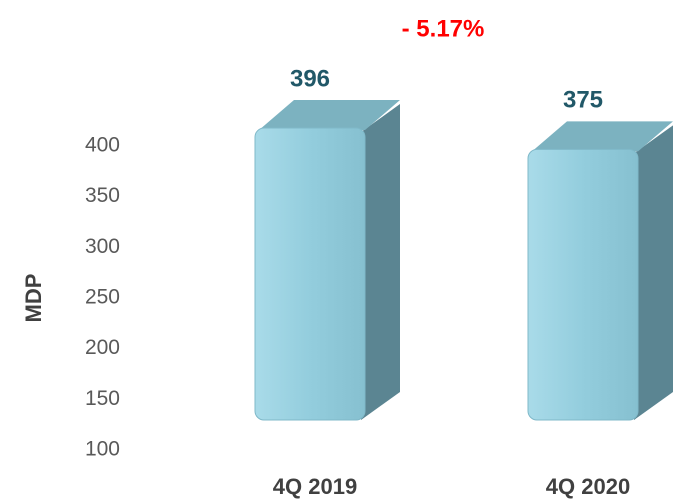  What do you see at coordinates (443, 28) in the screenshot?
I see `annotation: - 5.17%` at bounding box center [443, 28].